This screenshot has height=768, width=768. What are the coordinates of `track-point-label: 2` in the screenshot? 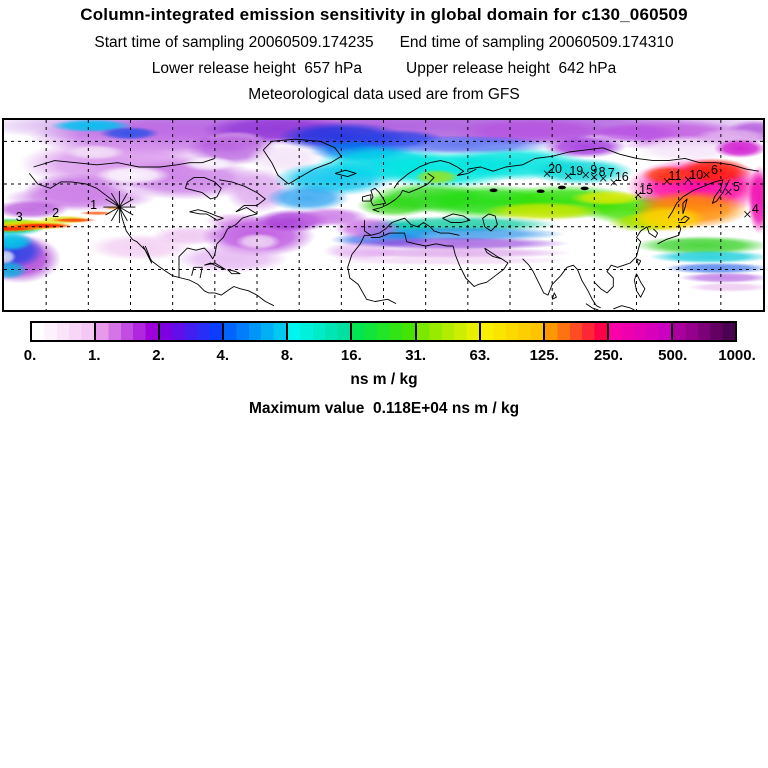 It's located at (56, 212).